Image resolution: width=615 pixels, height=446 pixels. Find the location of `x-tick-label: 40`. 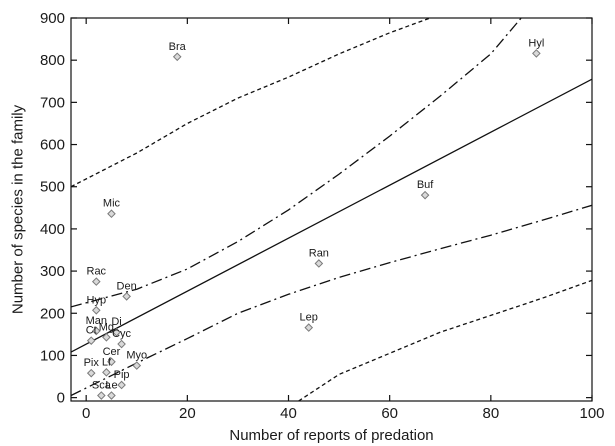

x-tick-label: 40 is located at coordinates (288, 413).